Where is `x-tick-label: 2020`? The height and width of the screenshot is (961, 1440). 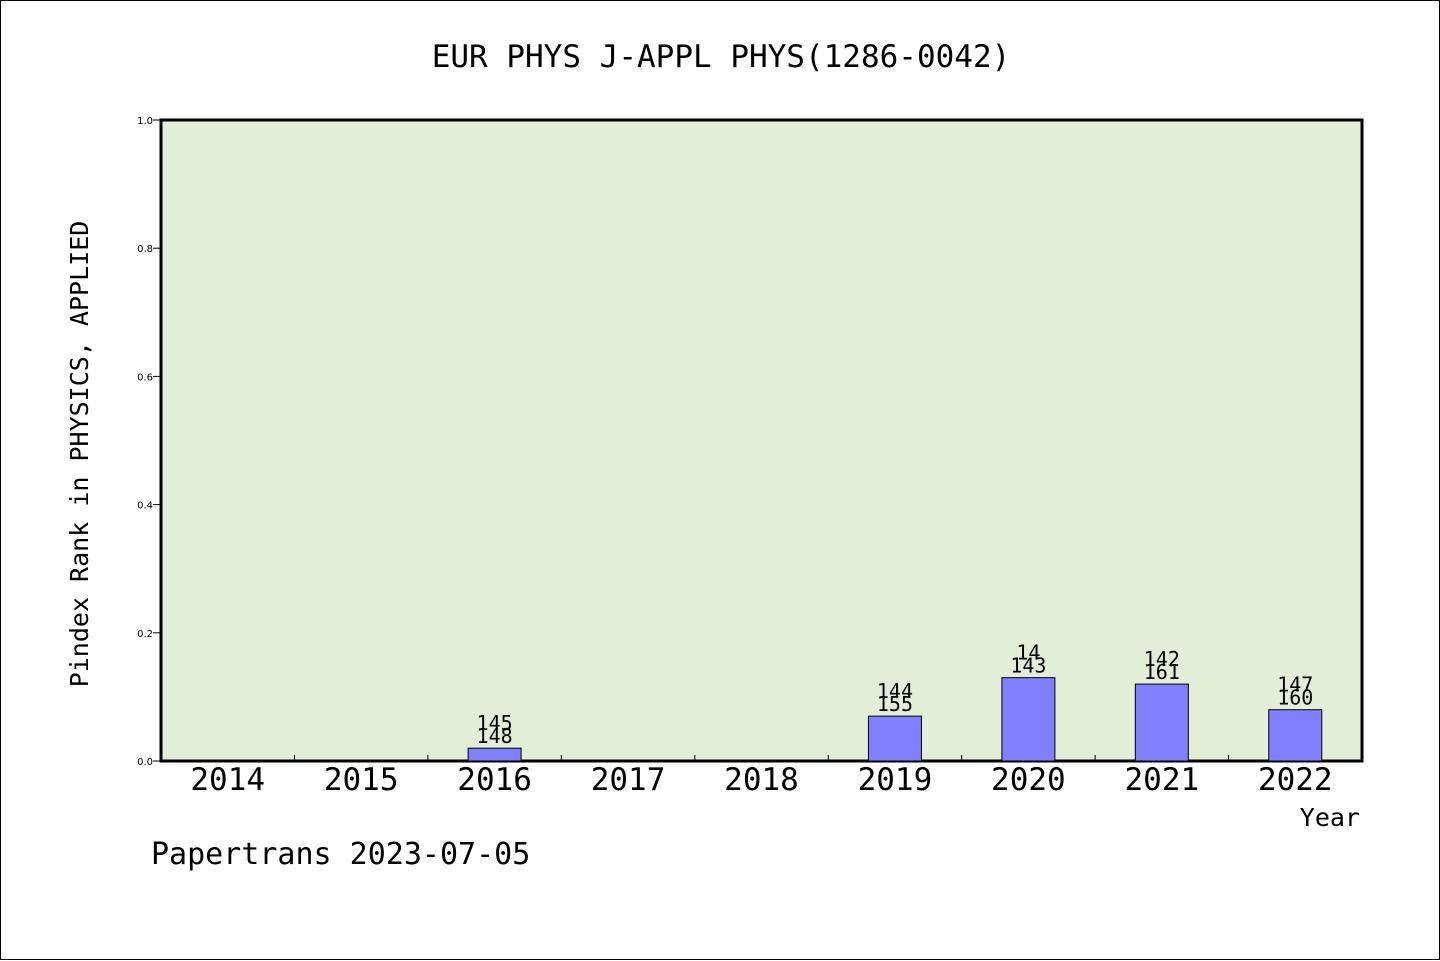
x-tick-label: 2020 is located at coordinates (1028, 780).